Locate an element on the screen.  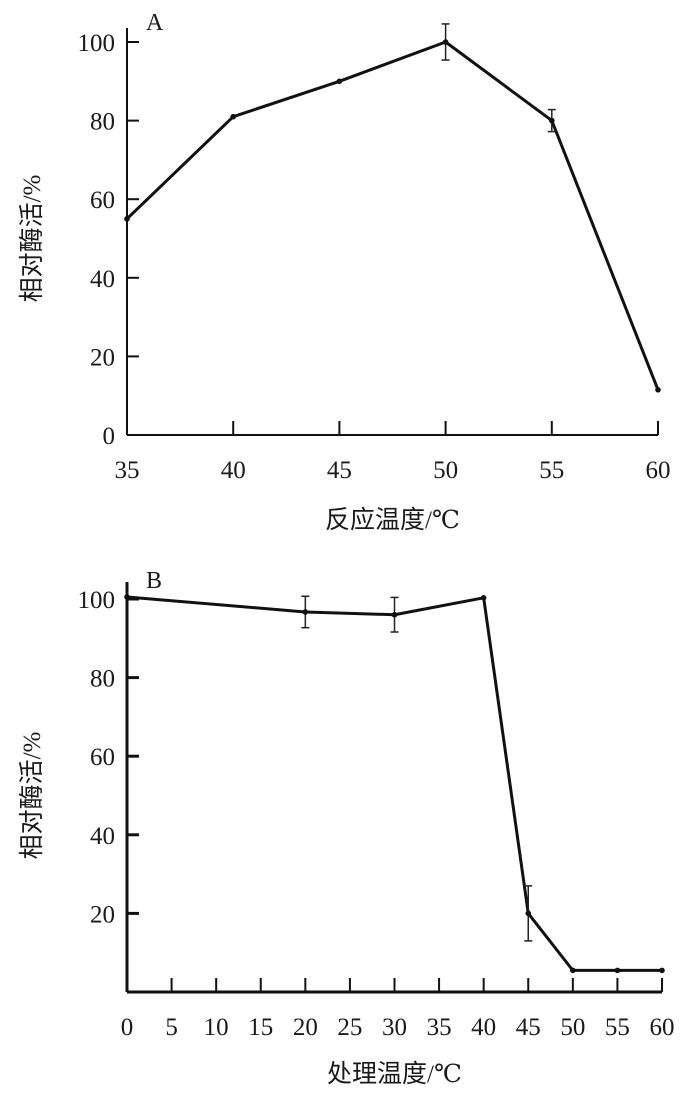
x-tick-label: 20 is located at coordinates (305, 1027).